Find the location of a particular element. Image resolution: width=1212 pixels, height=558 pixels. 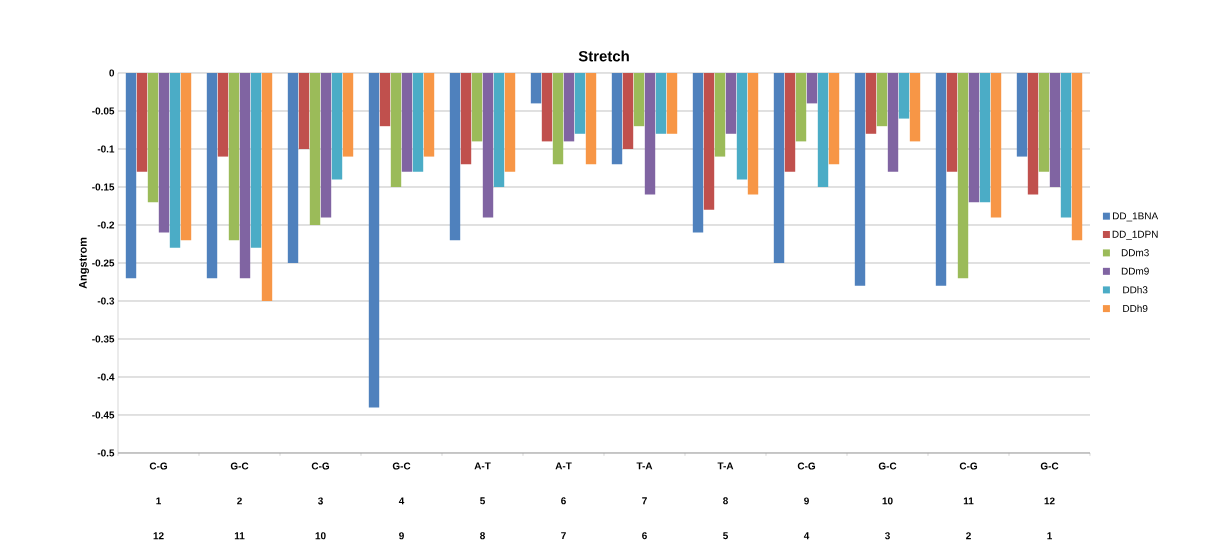

category-label: C-G 11 2 is located at coordinates (968, 501).